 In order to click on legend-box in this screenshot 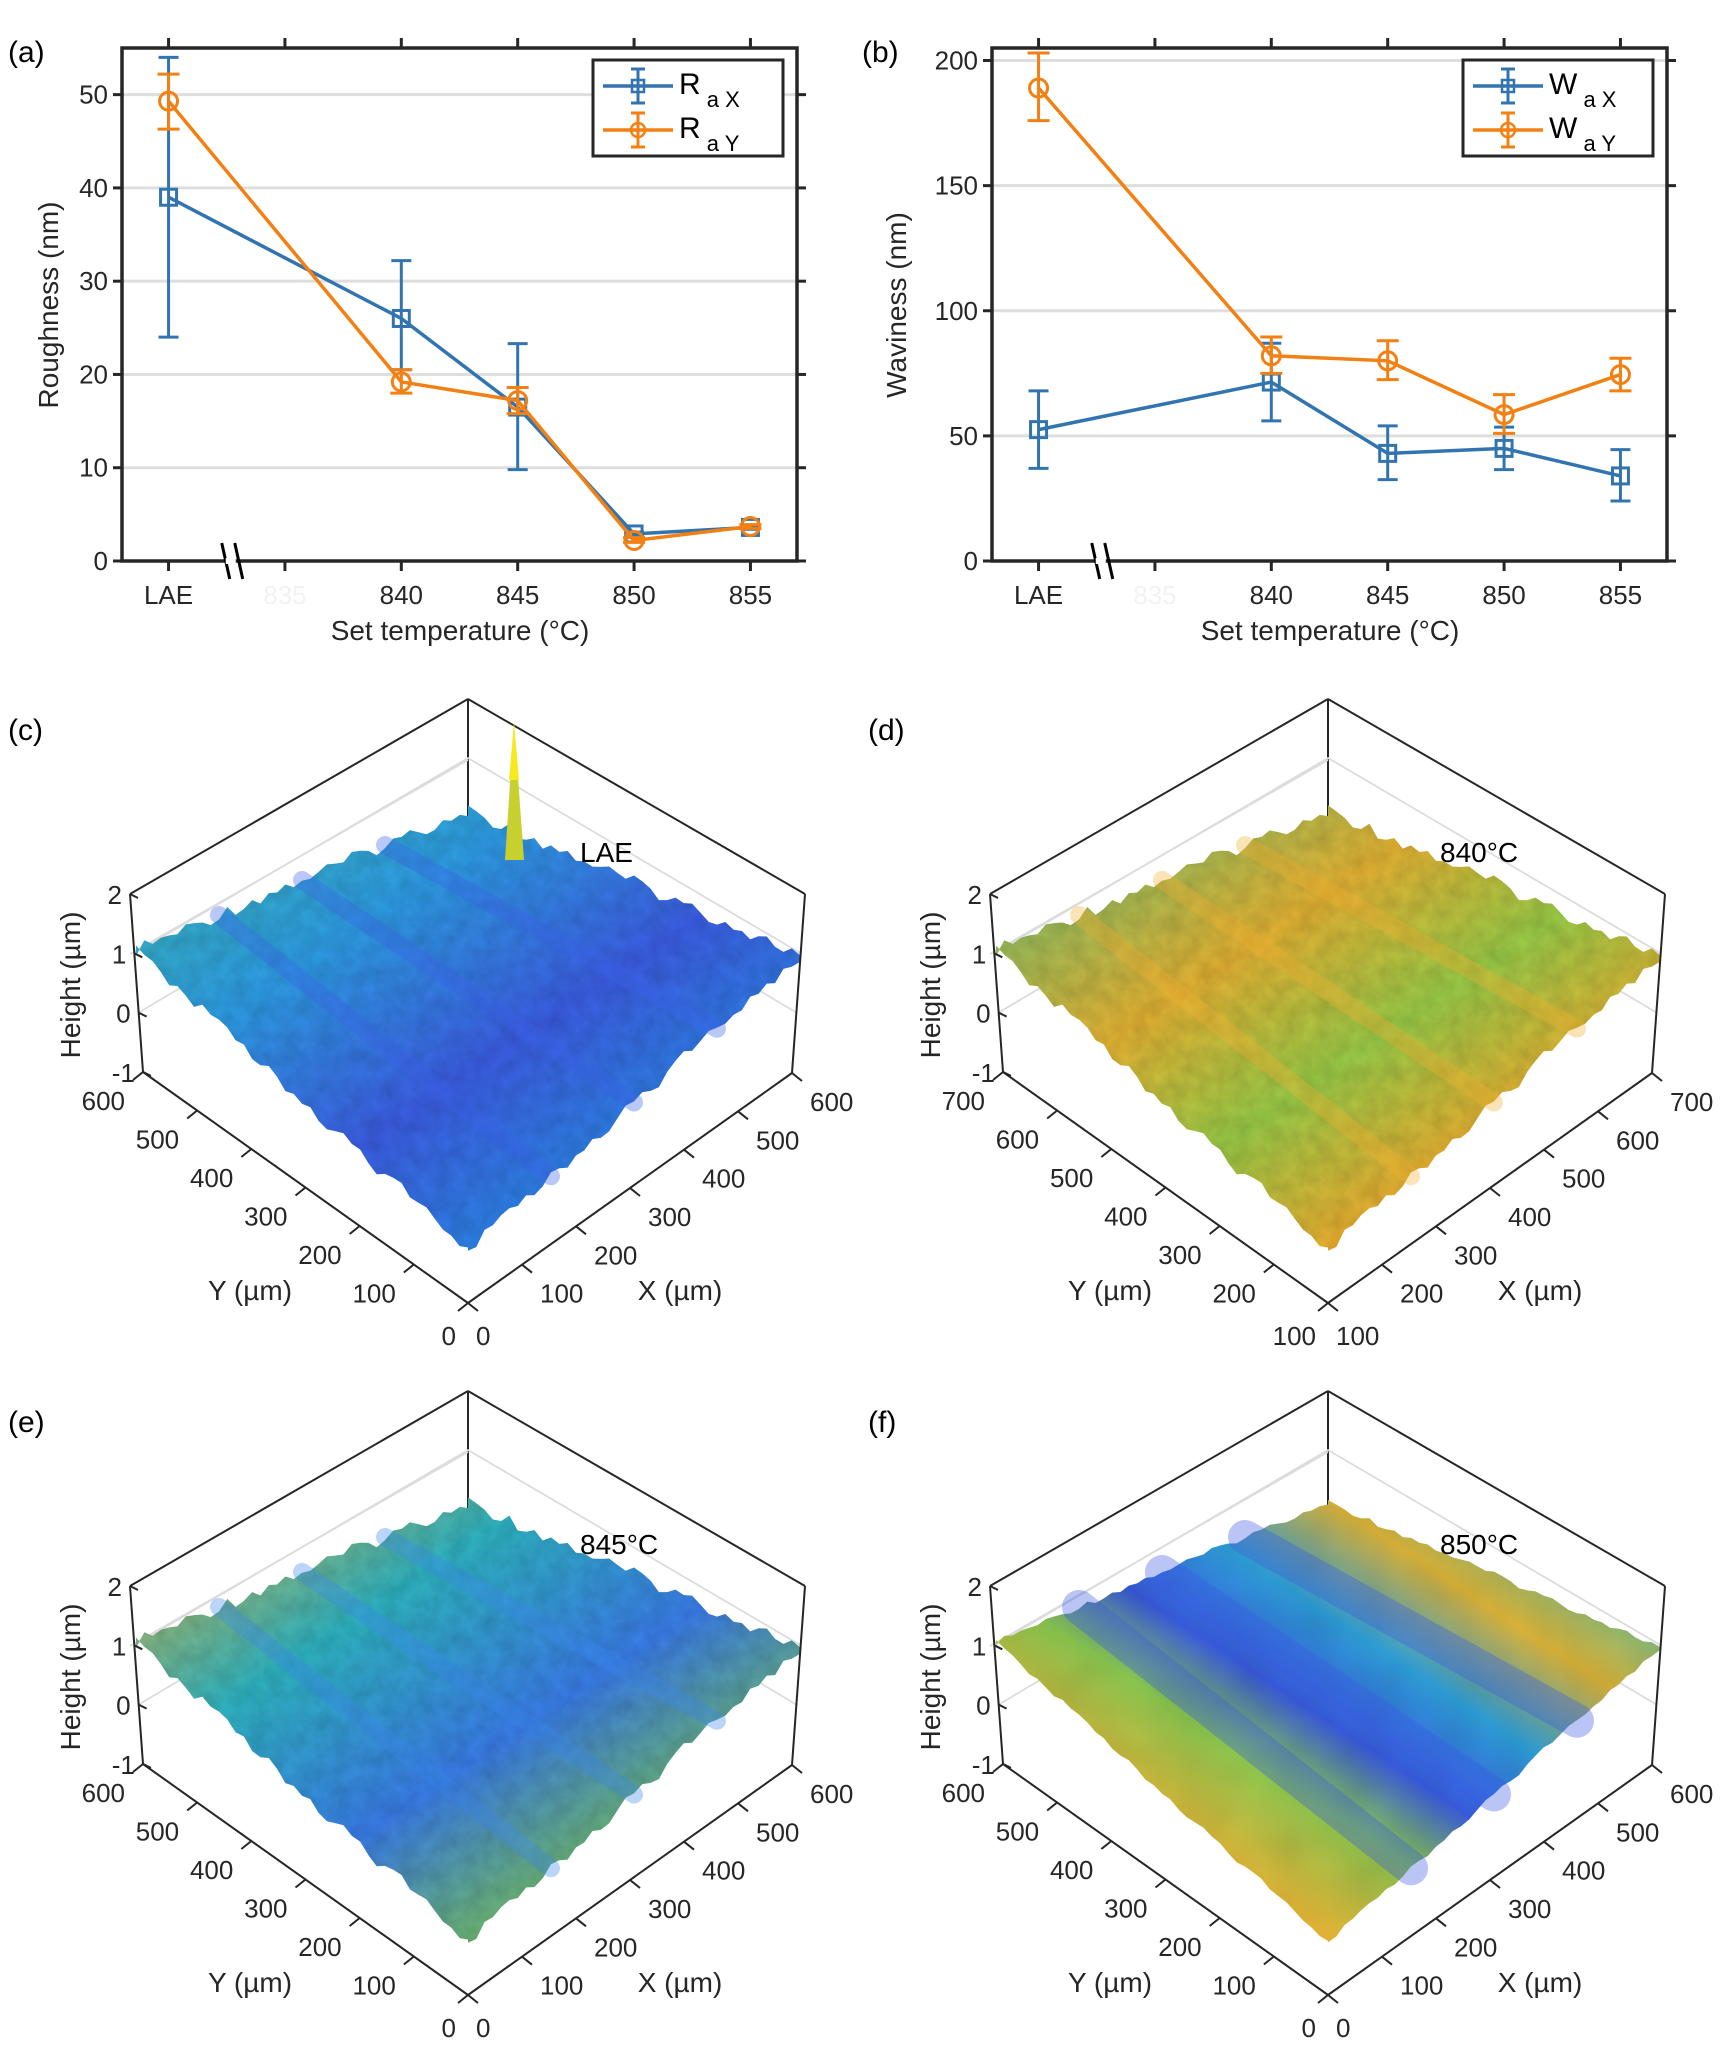, I will do `click(1558, 108)`.